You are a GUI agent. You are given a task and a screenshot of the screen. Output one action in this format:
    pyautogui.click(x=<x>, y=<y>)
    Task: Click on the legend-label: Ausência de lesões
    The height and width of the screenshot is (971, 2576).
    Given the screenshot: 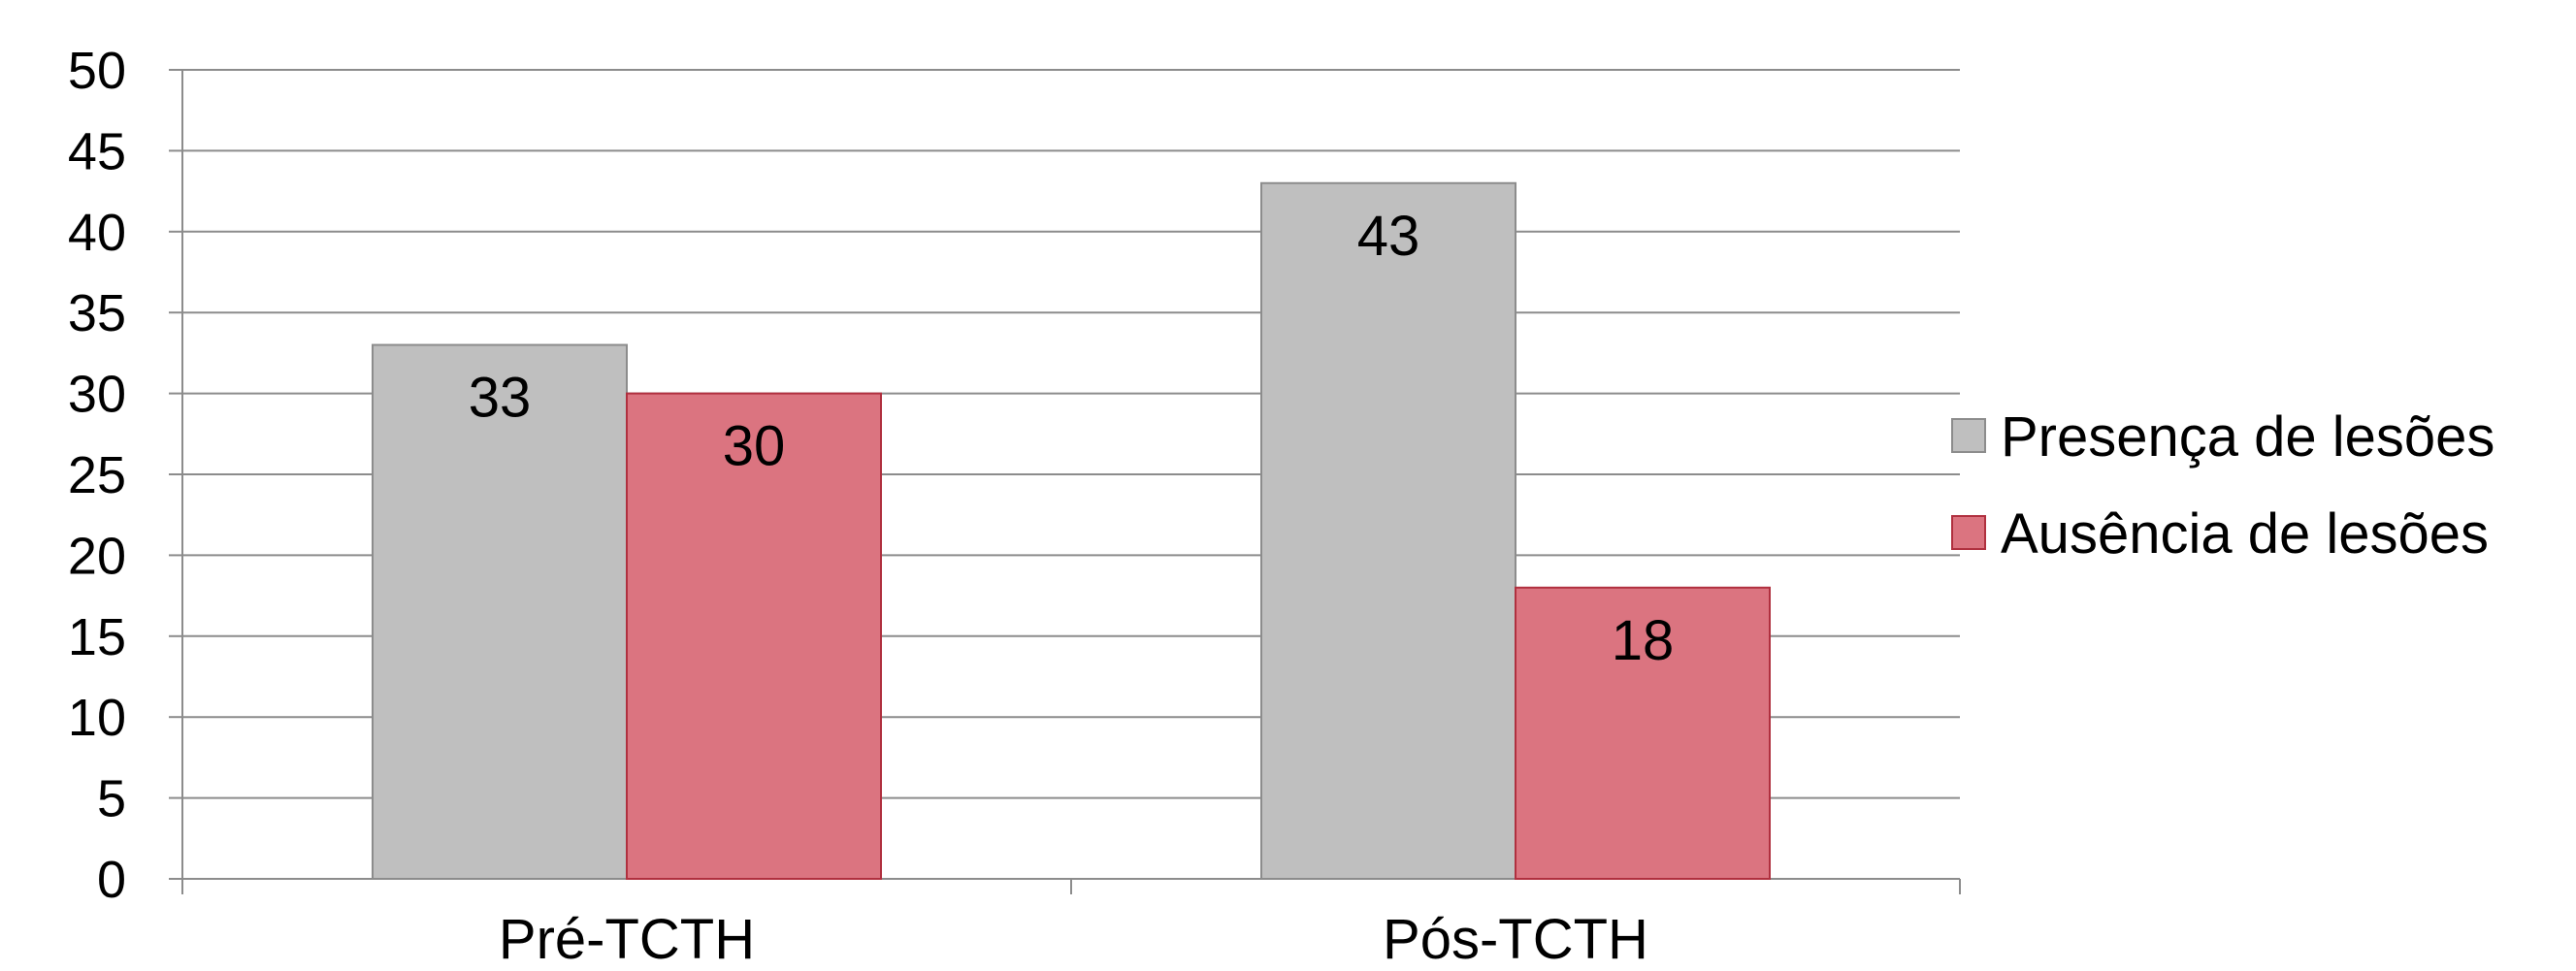 What is the action you would take?
    pyautogui.click(x=2245, y=534)
    